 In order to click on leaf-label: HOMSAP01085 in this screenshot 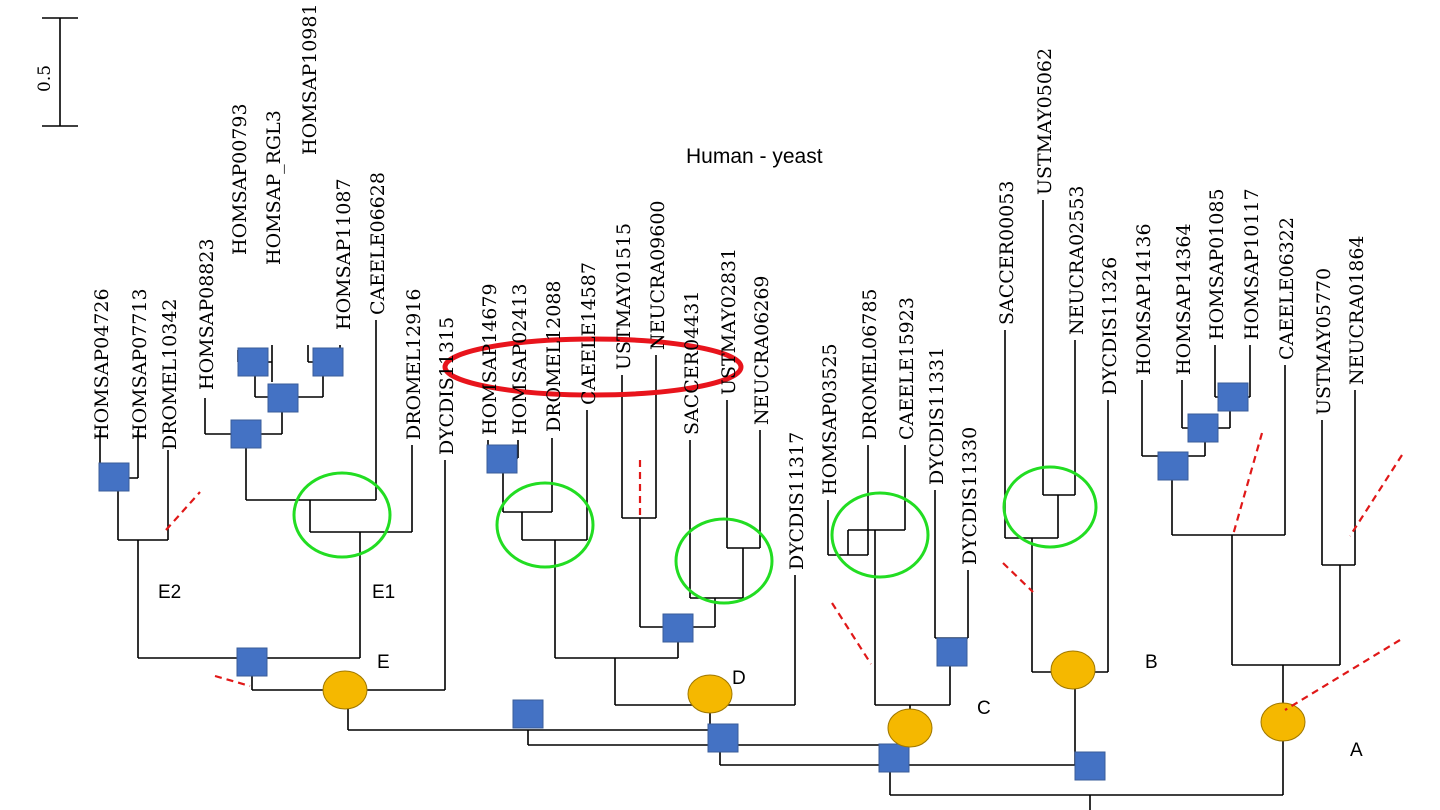, I will do `click(1217, 264)`.